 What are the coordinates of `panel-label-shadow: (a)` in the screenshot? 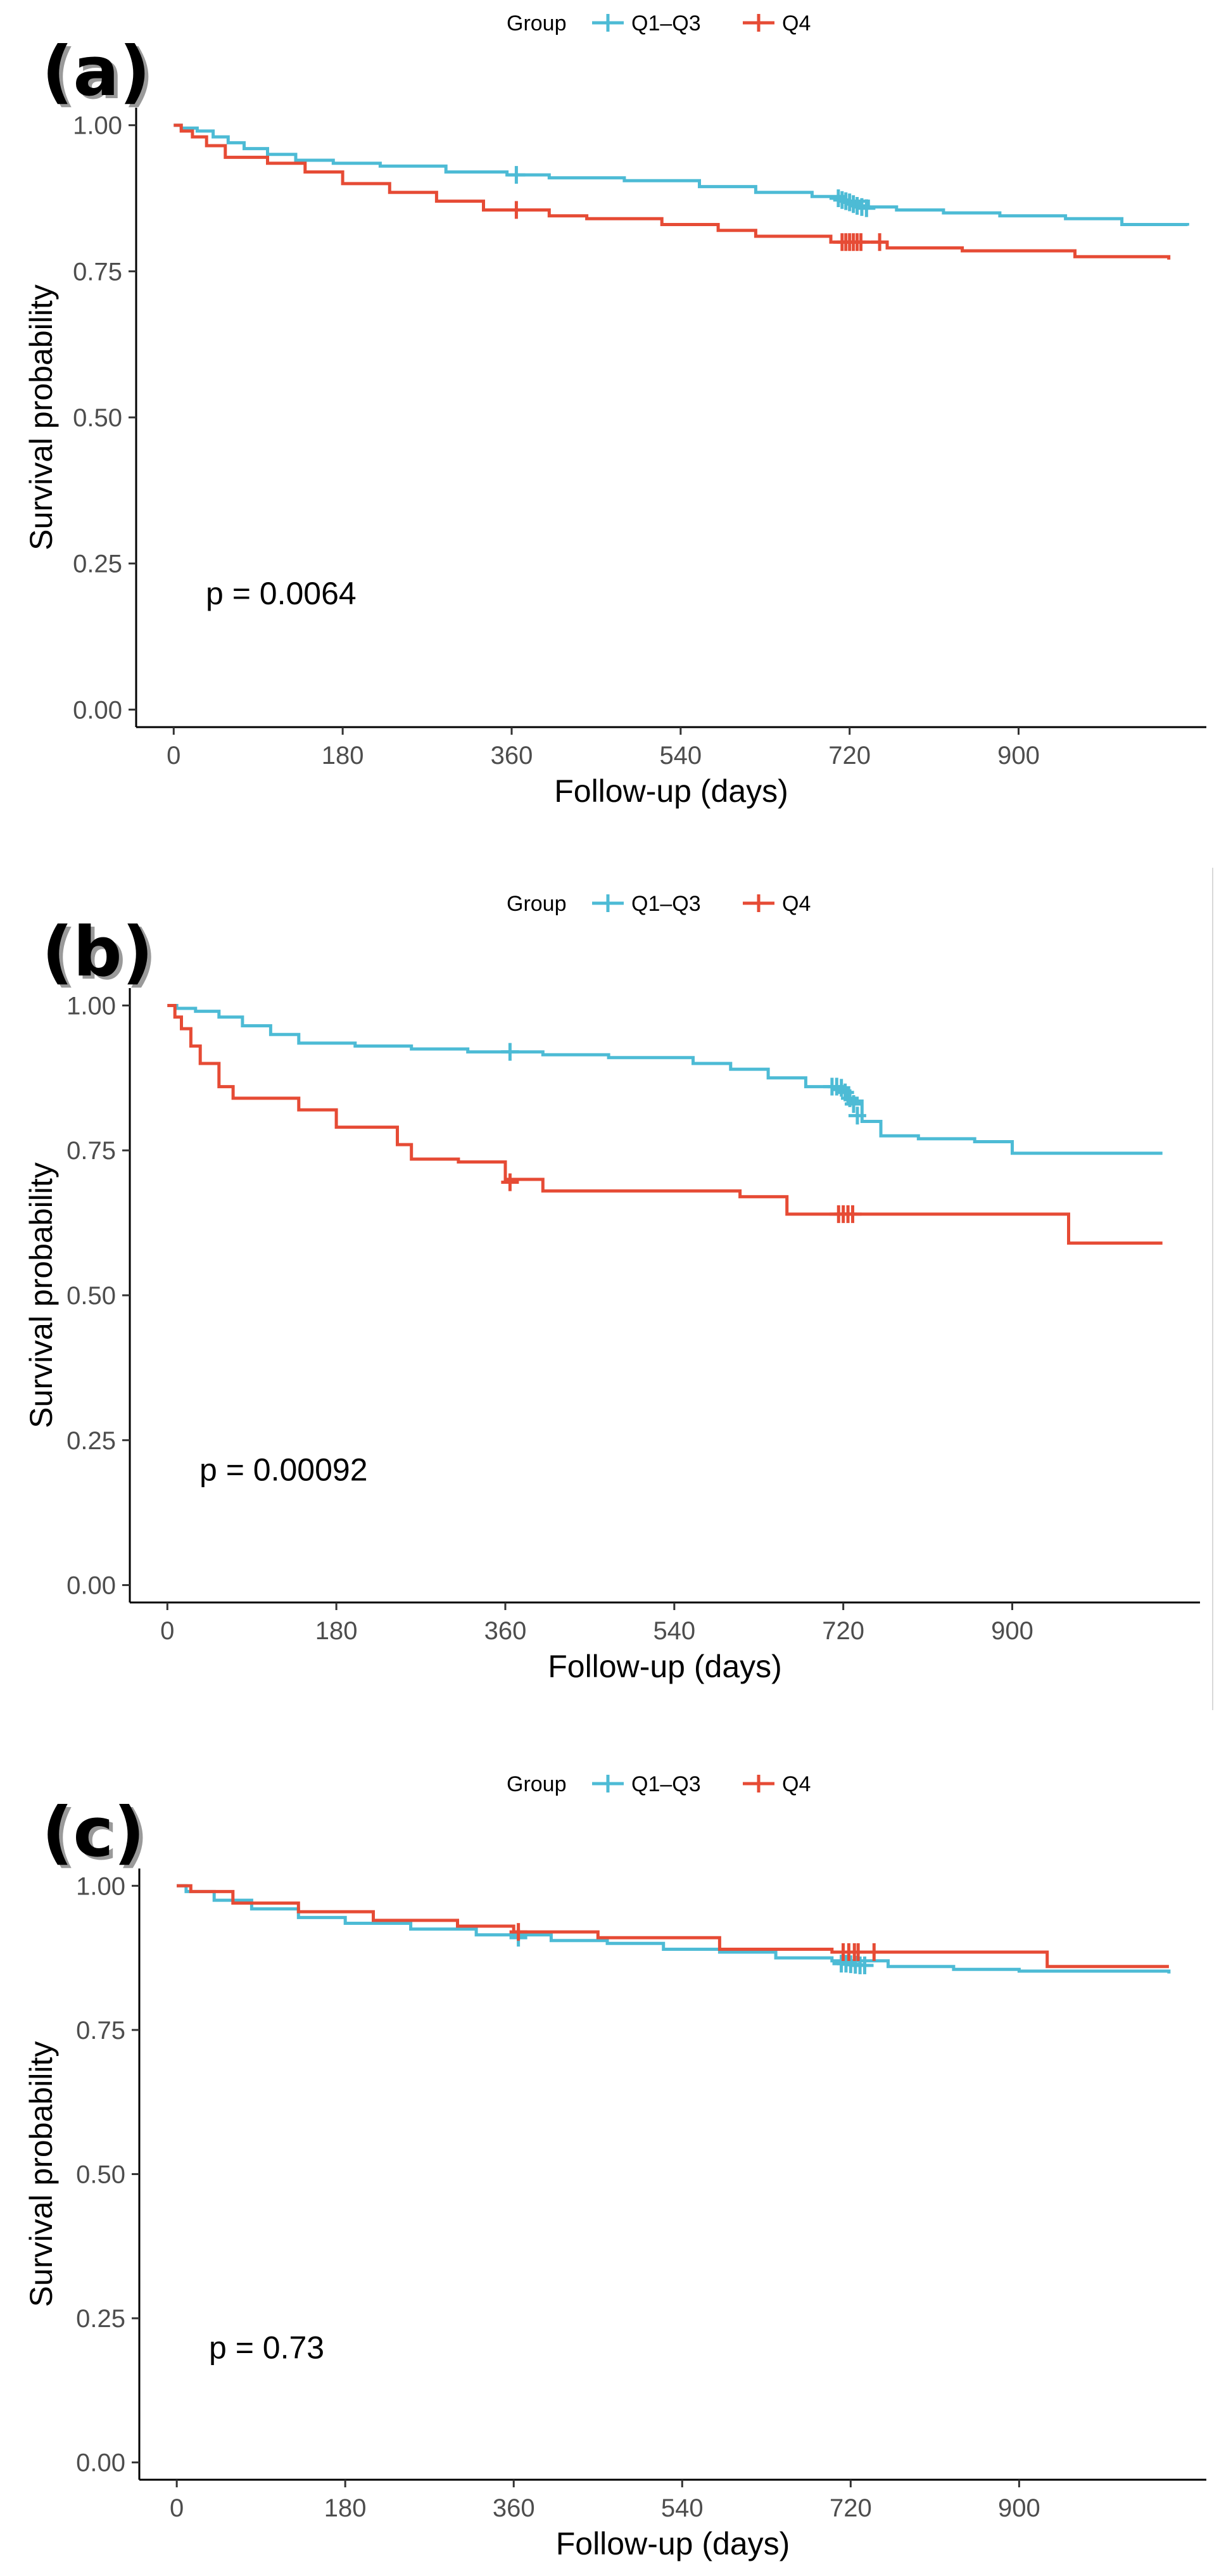 It's located at (100, 75).